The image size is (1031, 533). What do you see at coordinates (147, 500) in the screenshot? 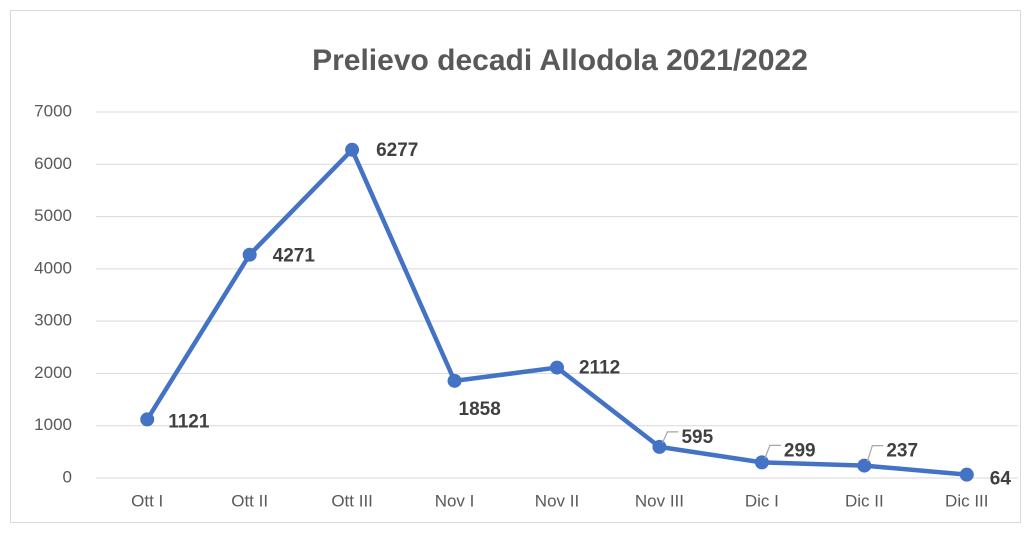
I see `x-tick-label: Ott I` at bounding box center [147, 500].